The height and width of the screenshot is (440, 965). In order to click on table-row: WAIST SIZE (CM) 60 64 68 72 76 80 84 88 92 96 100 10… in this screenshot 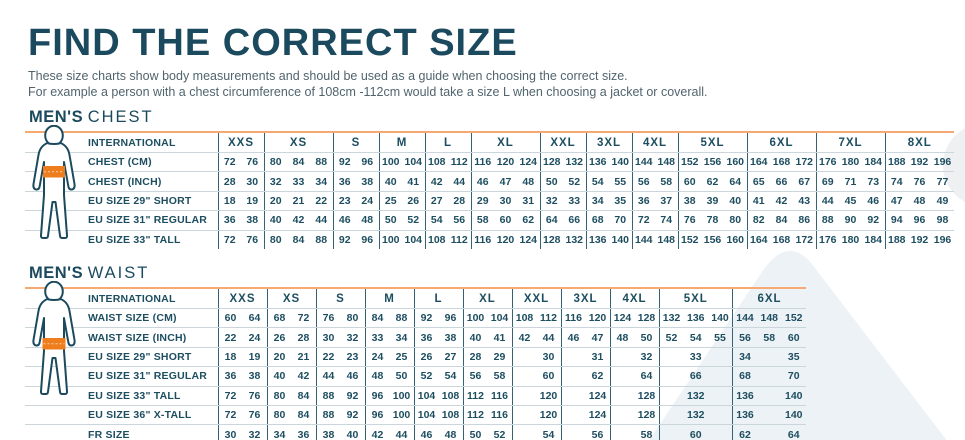, I will do `click(415, 318)`.